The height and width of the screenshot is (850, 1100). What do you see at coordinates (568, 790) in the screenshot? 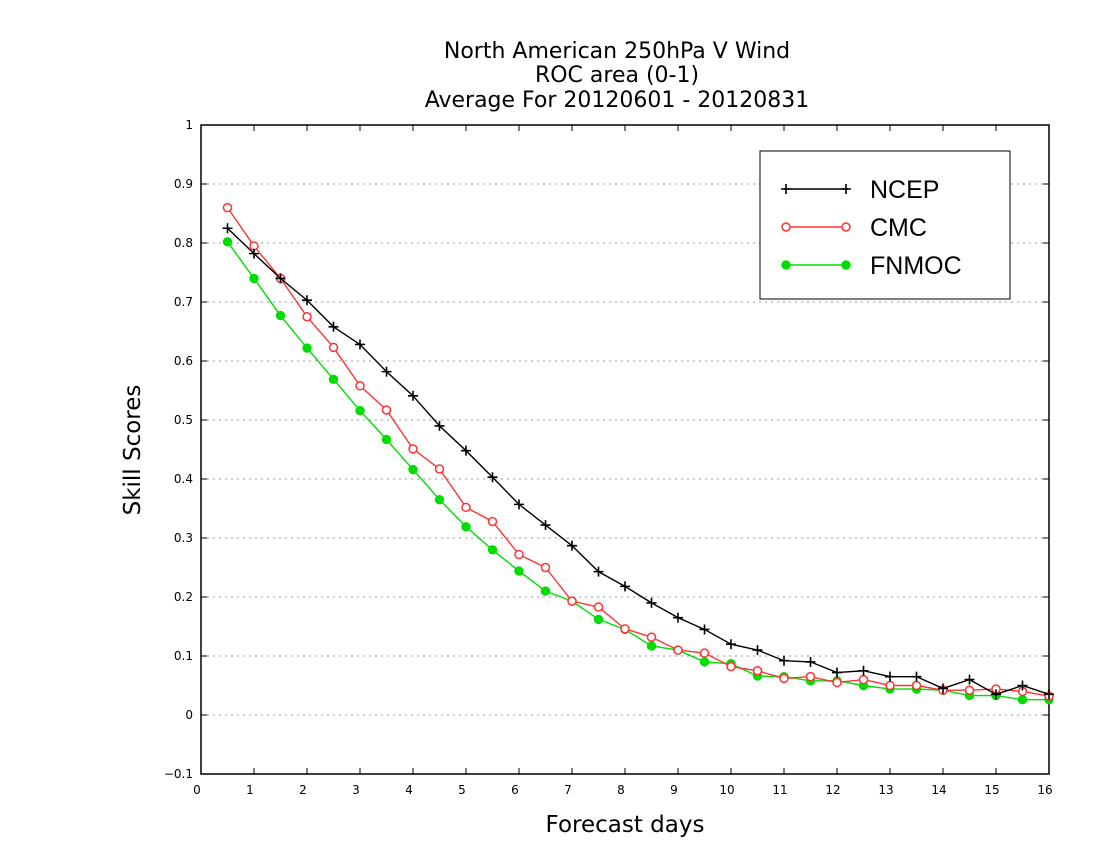
I see `x-tick-label: 7` at bounding box center [568, 790].